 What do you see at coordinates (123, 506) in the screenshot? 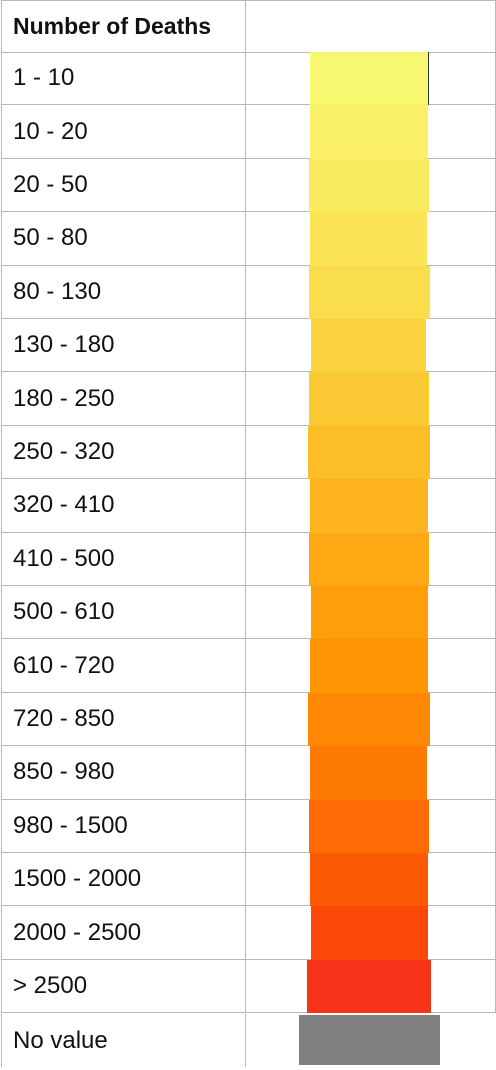
I see `legend-range-label: 320 - 410` at bounding box center [123, 506].